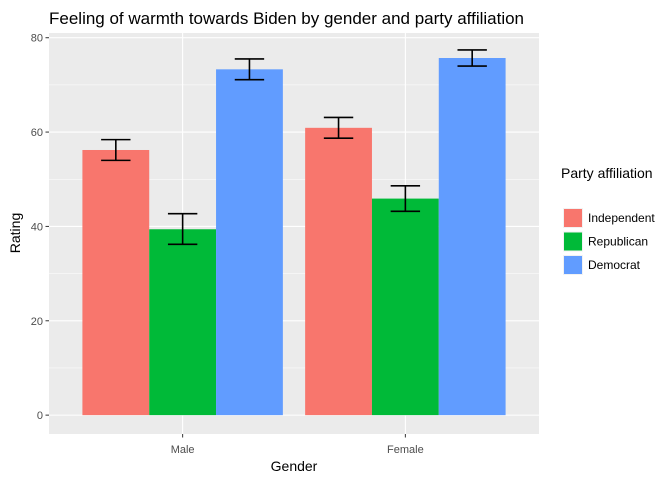  Describe the element at coordinates (294, 466) in the screenshot. I see `x-axis-title: Gender` at that location.